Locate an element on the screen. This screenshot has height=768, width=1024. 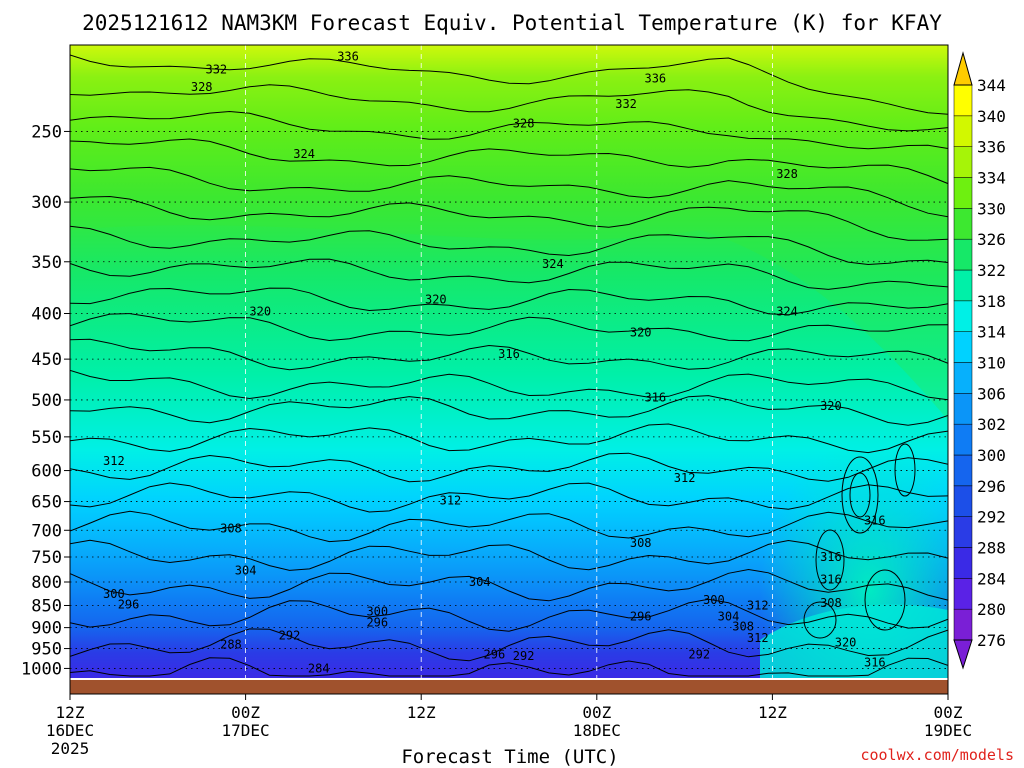
contour-label-16: 312 is located at coordinates (114, 461).